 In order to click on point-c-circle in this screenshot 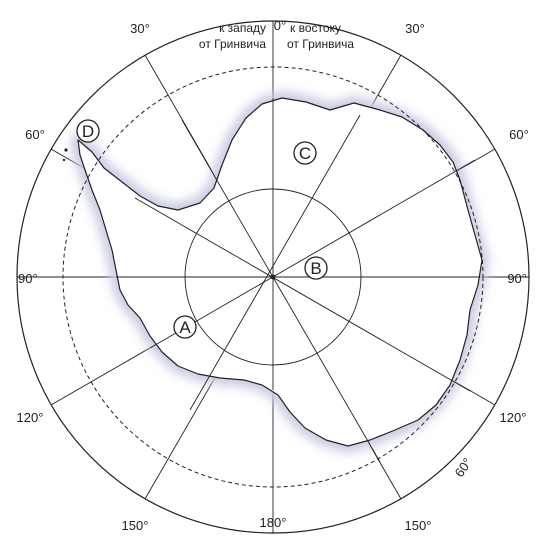, I will do `click(305, 153)`.